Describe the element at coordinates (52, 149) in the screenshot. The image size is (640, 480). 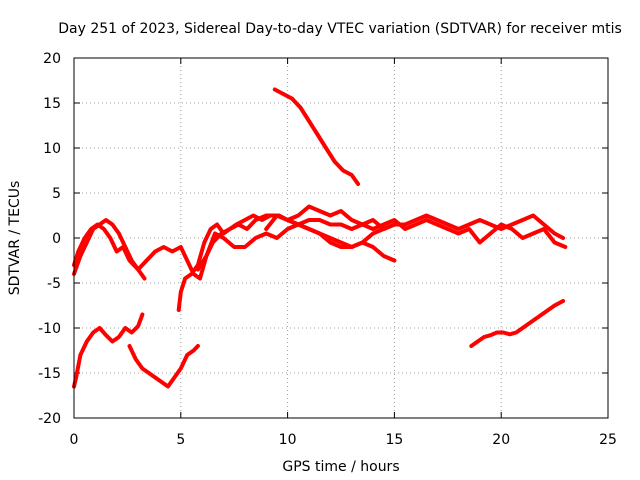
I see `y-tick-label: 10` at that location.